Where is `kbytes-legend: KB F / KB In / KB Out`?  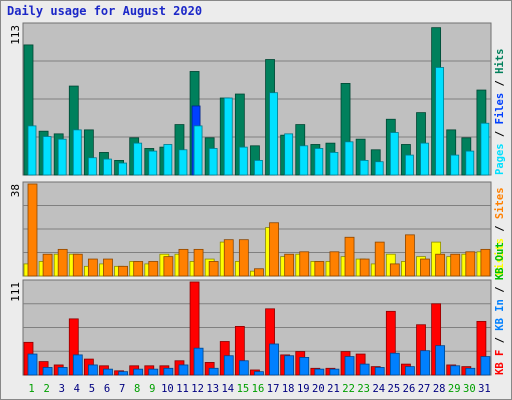 kbytes-legend: KB F / KB In / KB Out is located at coordinates (500, 308).